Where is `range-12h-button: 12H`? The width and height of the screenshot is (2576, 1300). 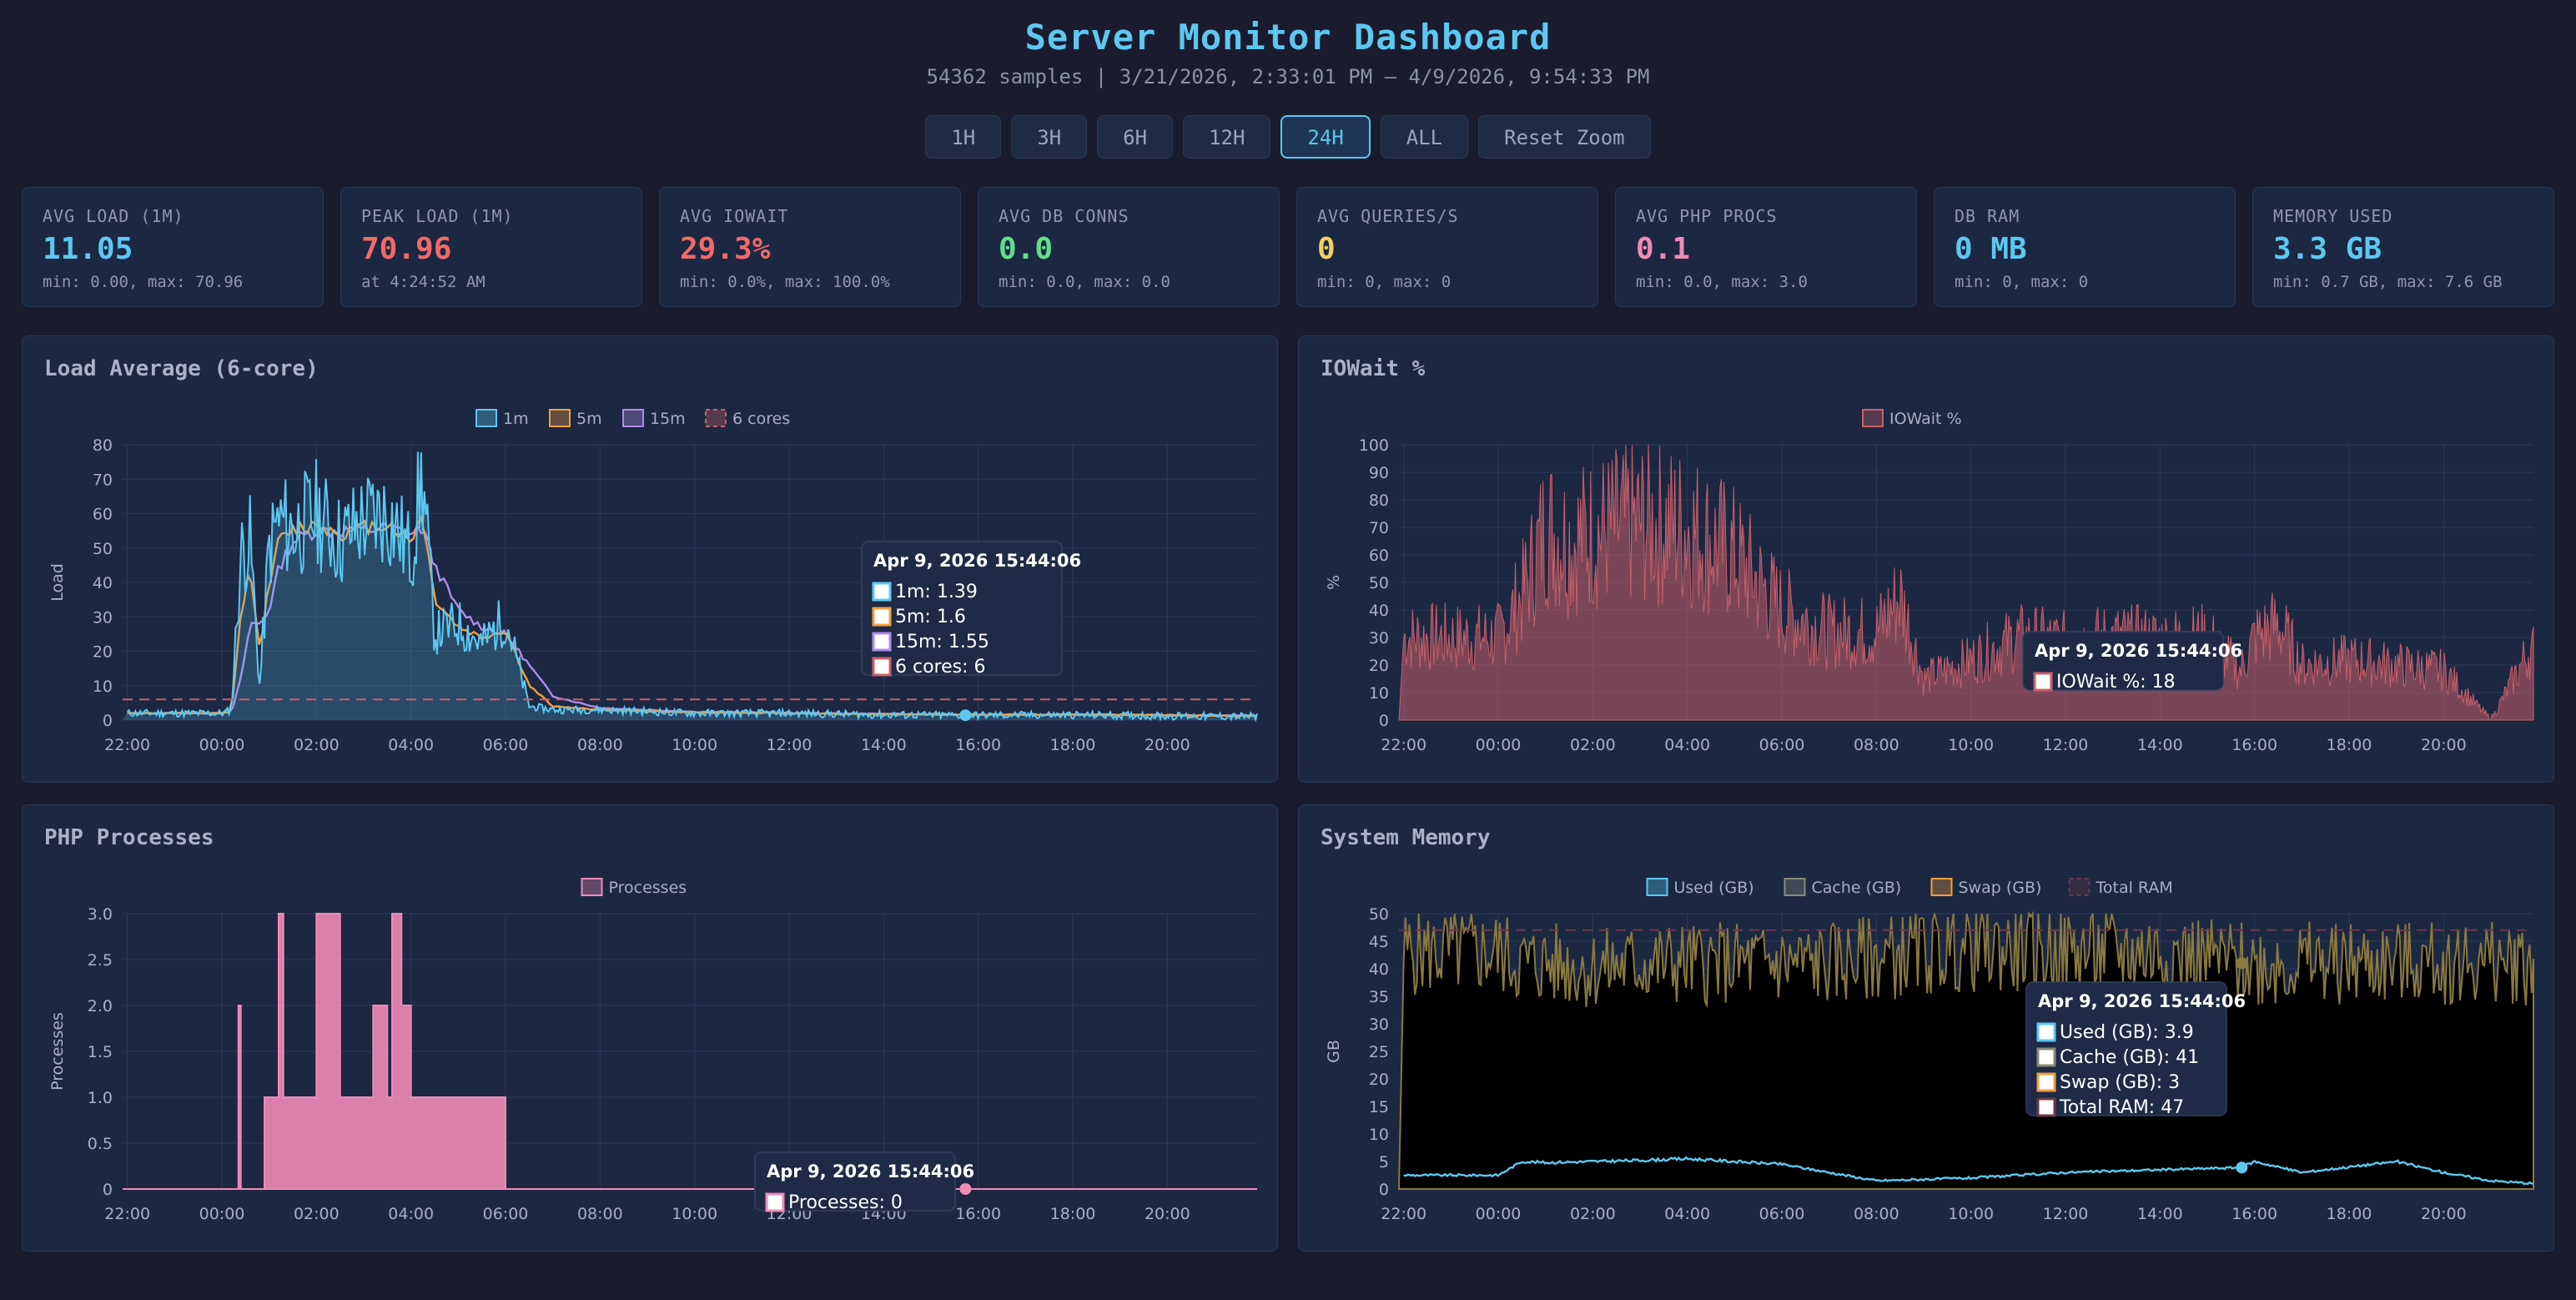 range-12h-button: 12H is located at coordinates (1227, 137).